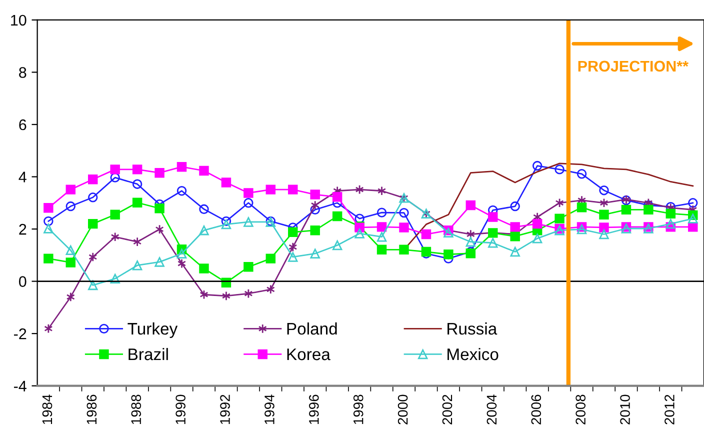  What do you see at coordinates (491, 409) in the screenshot?
I see `x-tick-label: 2004` at bounding box center [491, 409].